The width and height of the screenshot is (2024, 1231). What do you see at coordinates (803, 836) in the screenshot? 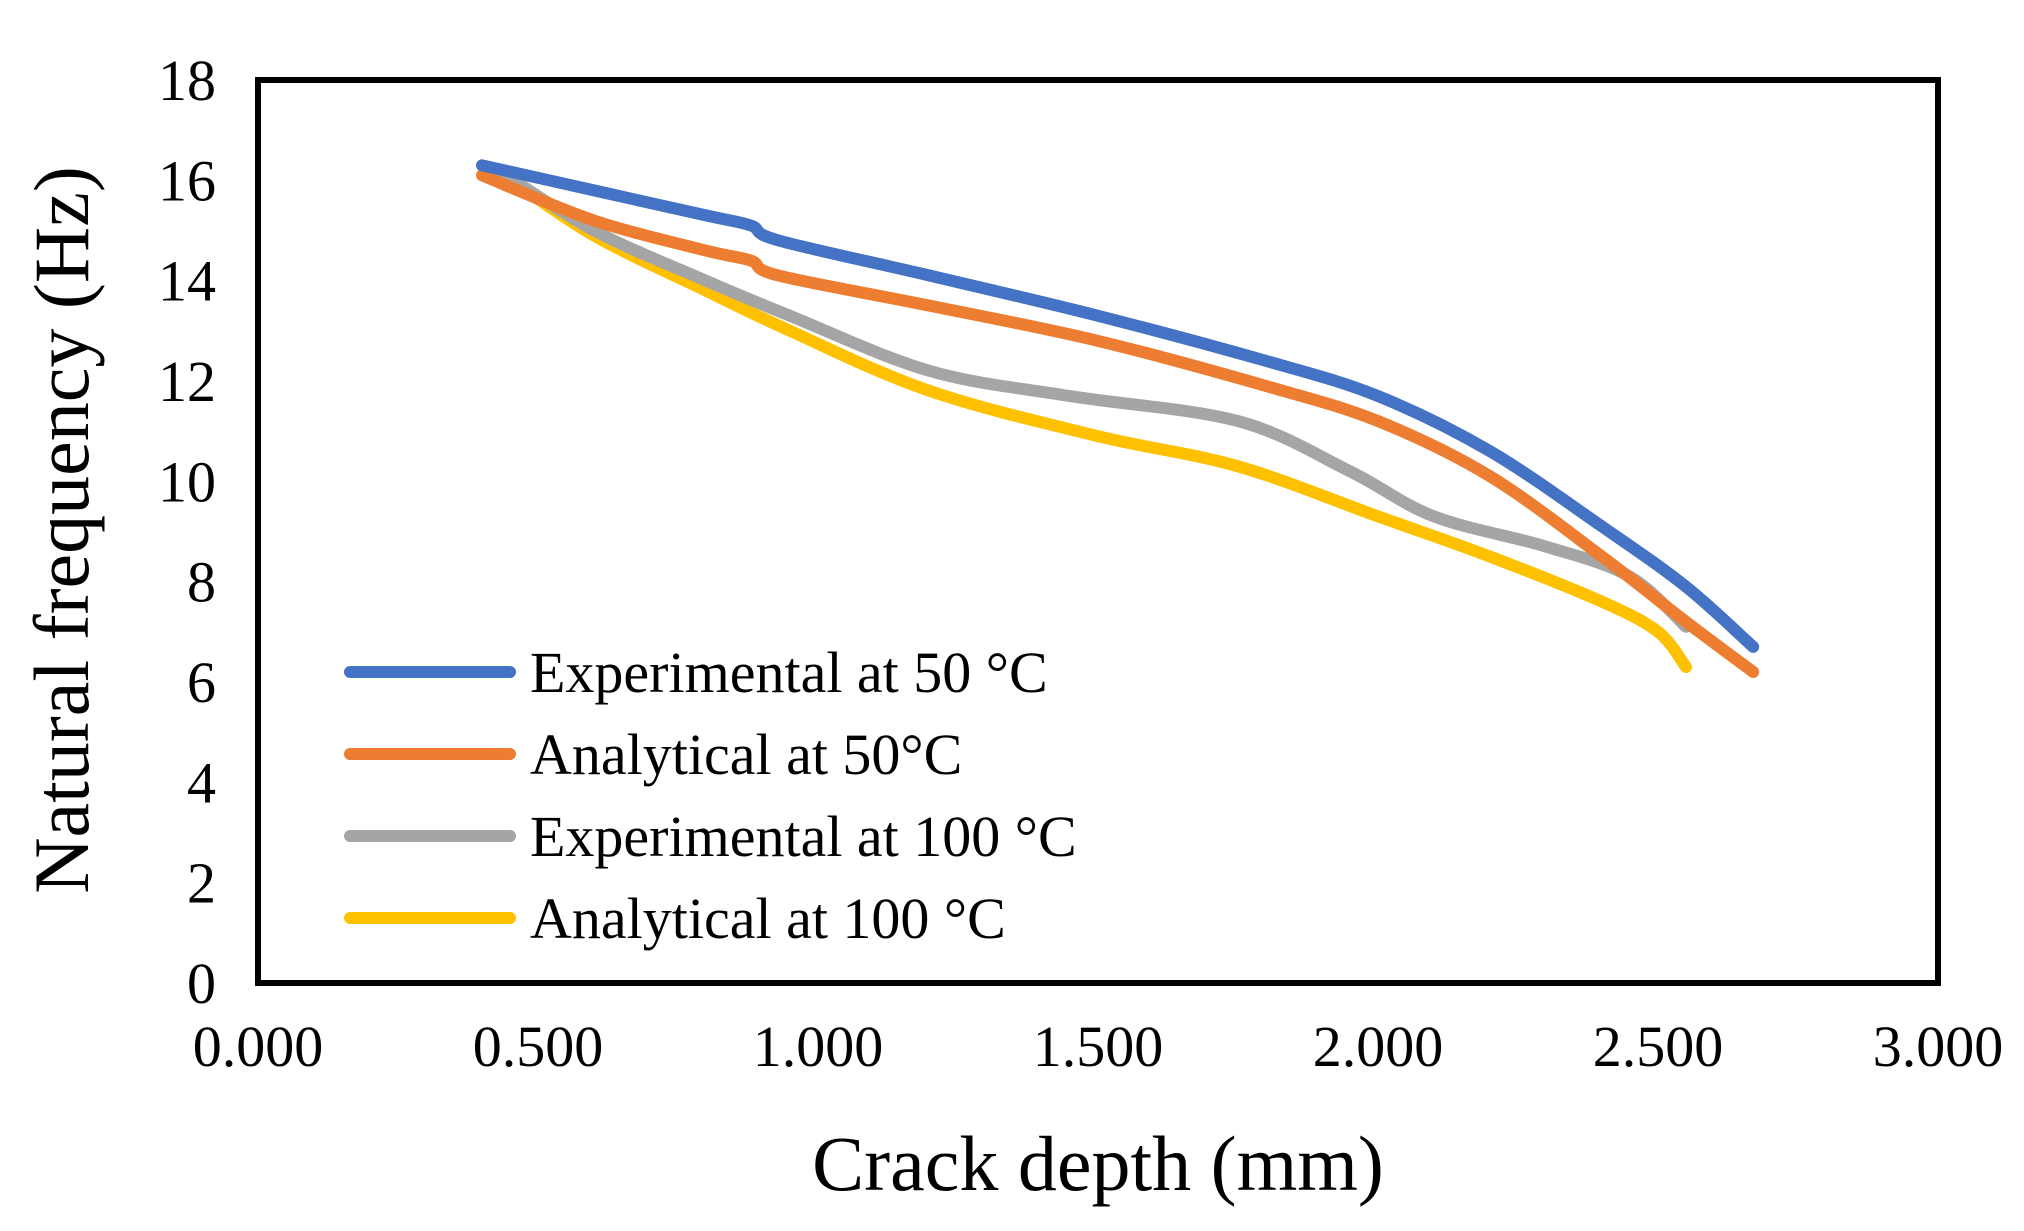
I see `legend-label: Experimental at 100 °C` at bounding box center [803, 836].